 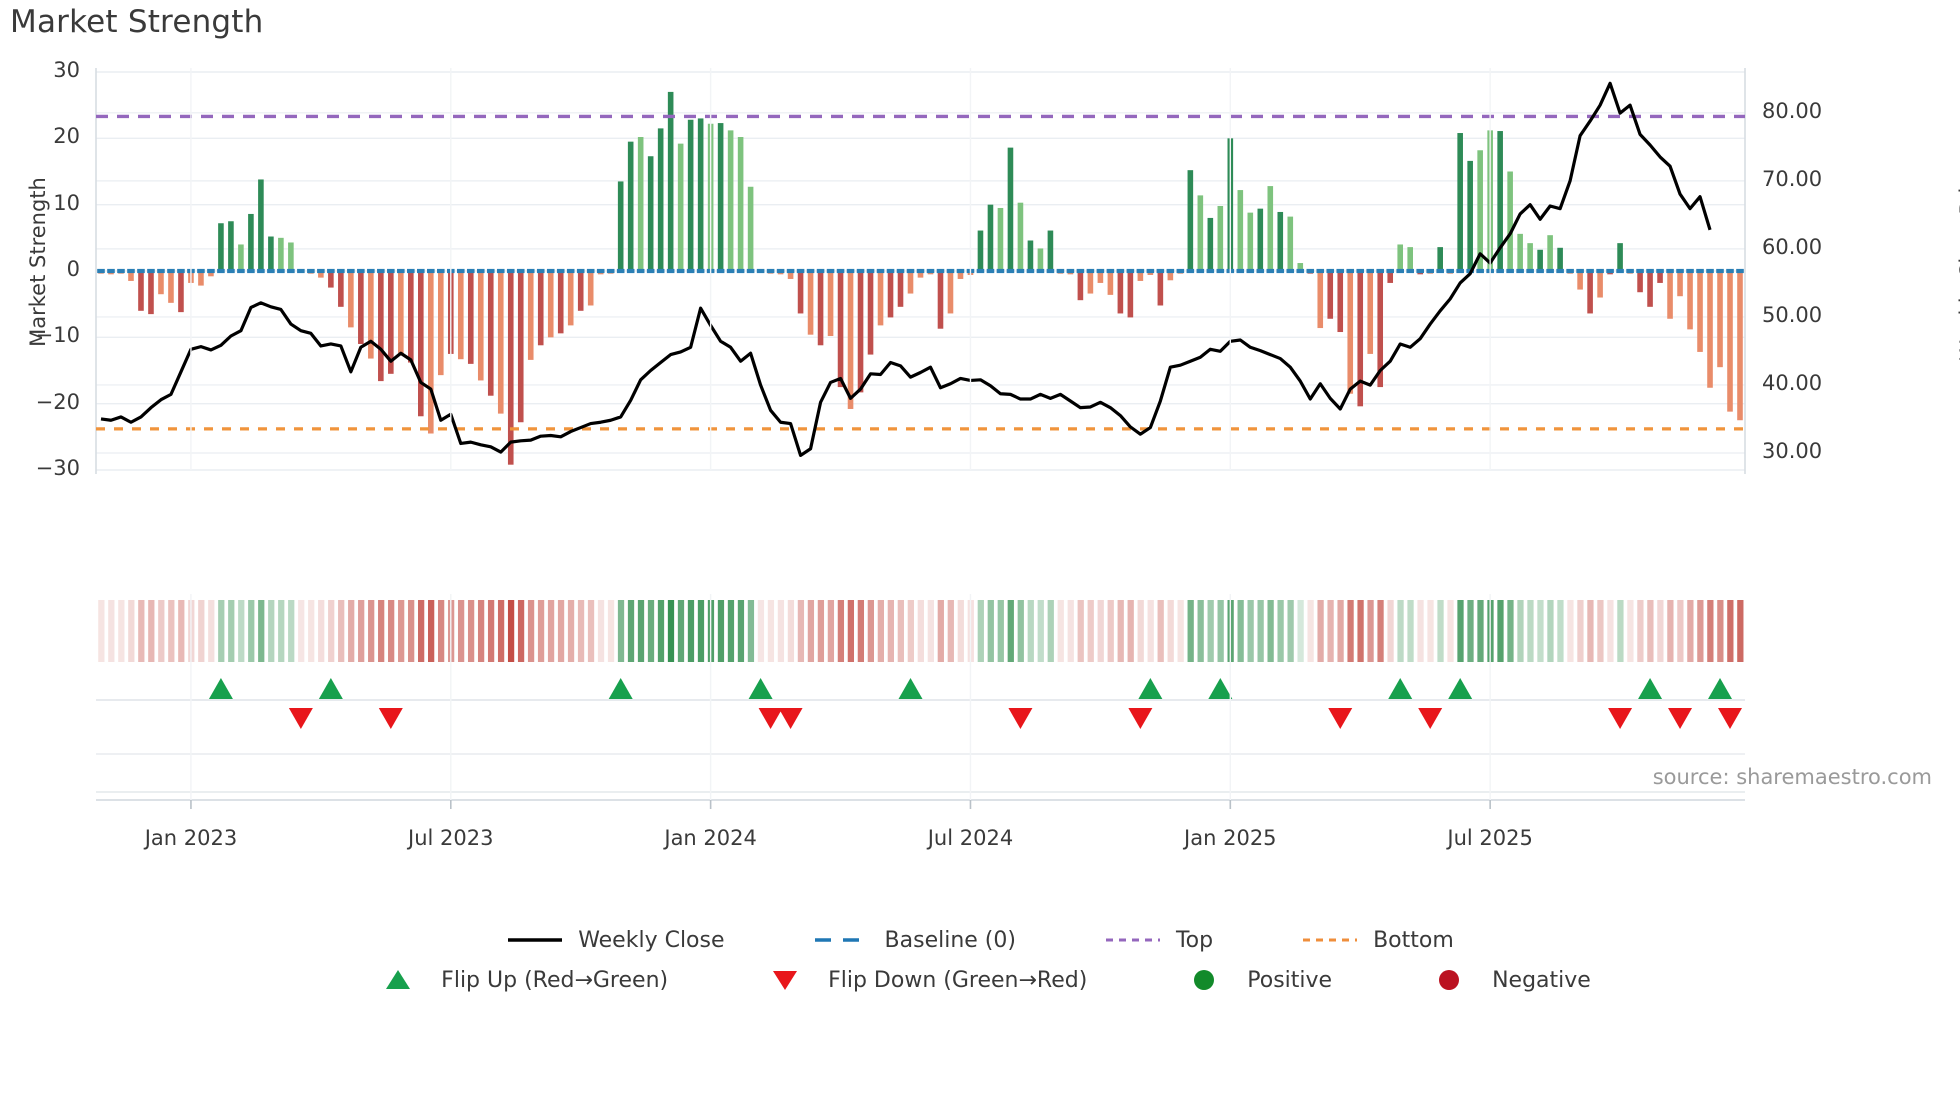 I want to click on legend-item: Flip Up (Red→Green), so click(x=518, y=980).